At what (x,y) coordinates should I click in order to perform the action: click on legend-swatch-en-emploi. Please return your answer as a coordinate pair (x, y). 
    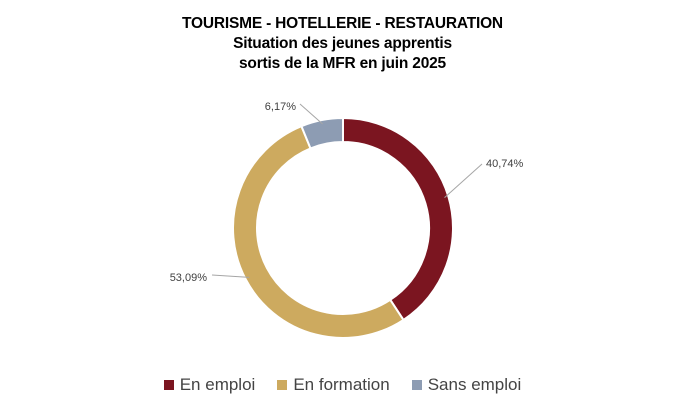
    Looking at the image, I should click on (168, 385).